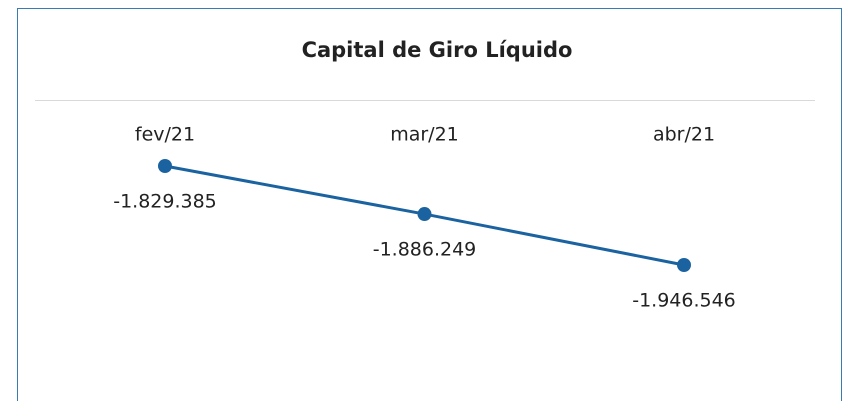  Describe the element at coordinates (684, 135) in the screenshot. I see `category-label: abr/21` at that location.